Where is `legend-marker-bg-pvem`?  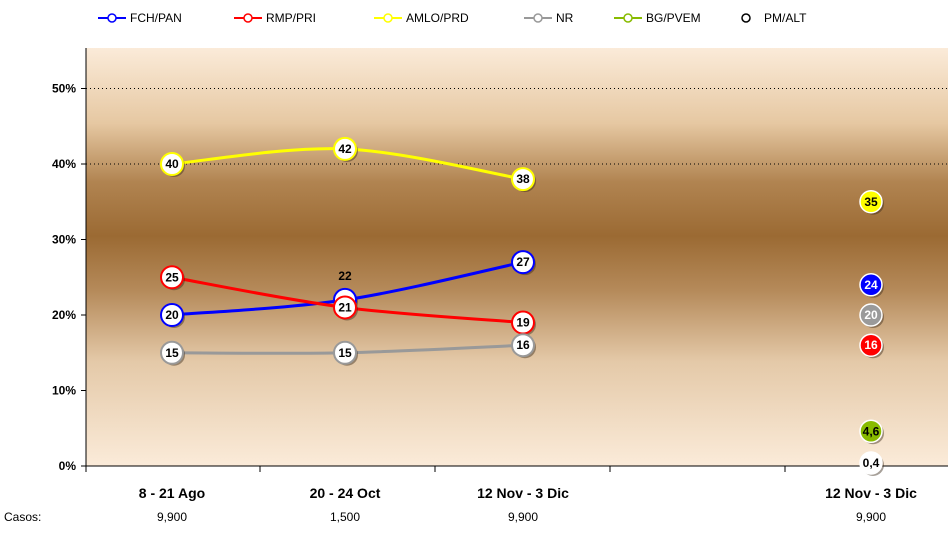 legend-marker-bg-pvem is located at coordinates (628, 18).